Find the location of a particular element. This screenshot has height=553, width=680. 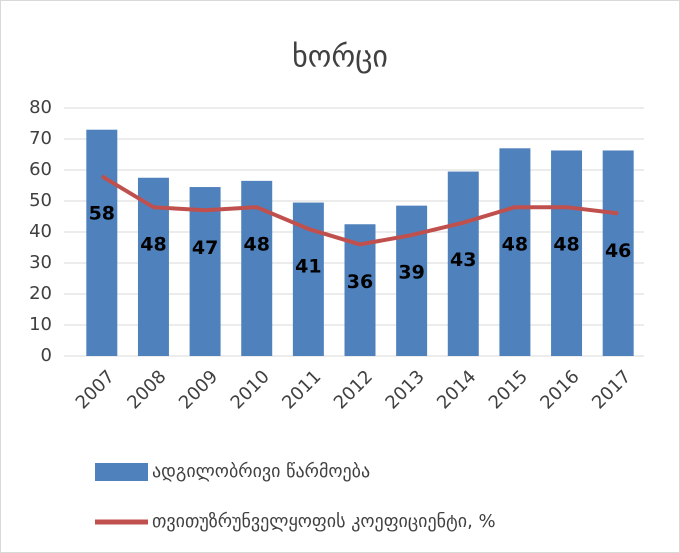

y-tick-label: 50 is located at coordinates (40, 200).